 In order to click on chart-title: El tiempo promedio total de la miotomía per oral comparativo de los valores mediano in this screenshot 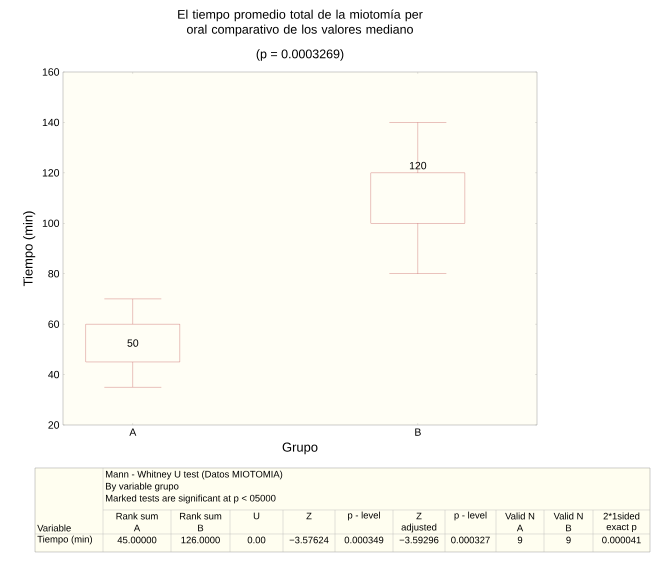, I will do `click(300, 23)`.